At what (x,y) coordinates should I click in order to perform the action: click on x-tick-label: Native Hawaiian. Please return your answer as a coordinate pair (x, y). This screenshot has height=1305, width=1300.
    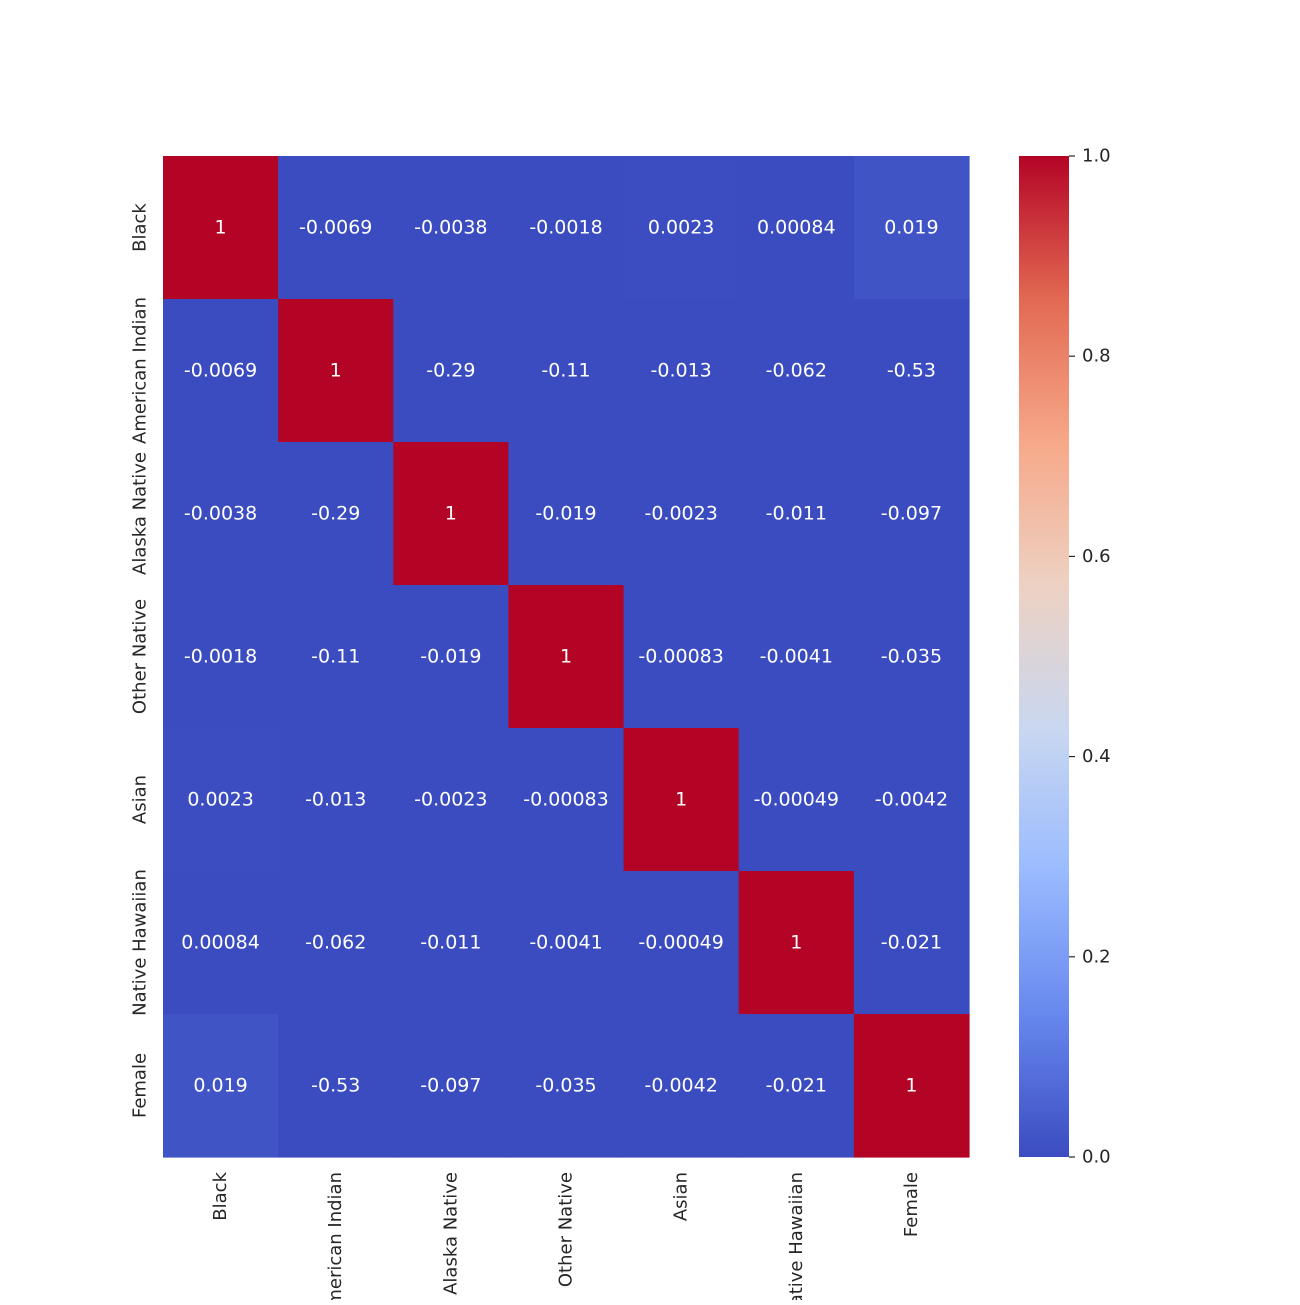
    Looking at the image, I should click on (796, 1236).